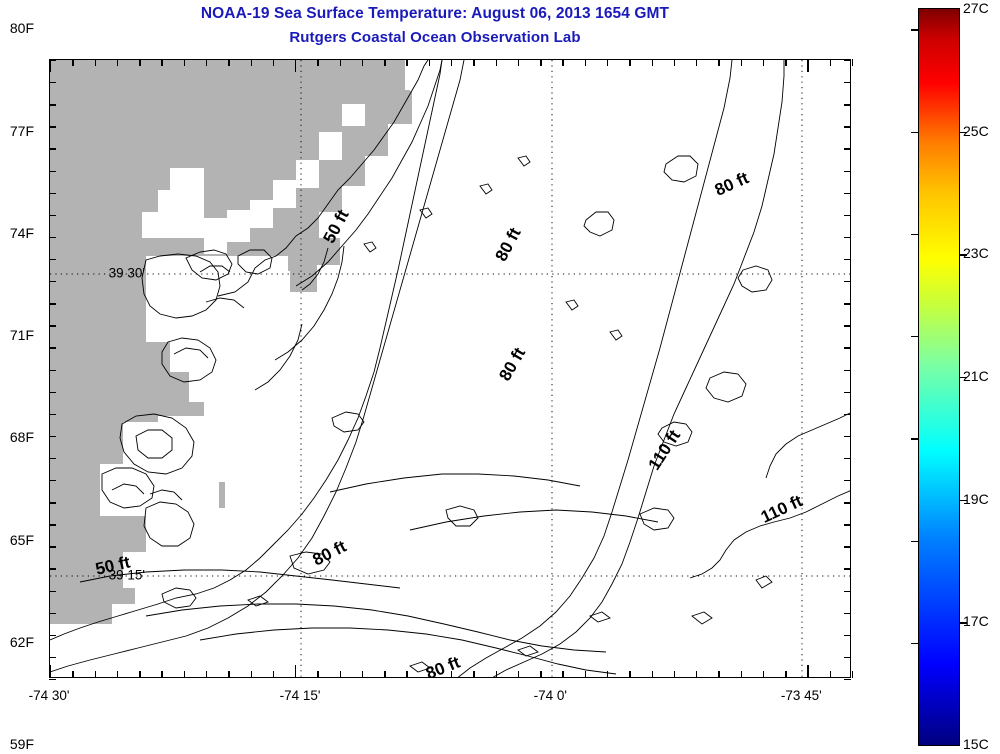 This screenshot has width=1000, height=754. Describe the element at coordinates (21, 539) in the screenshot. I see `colorbar-label-fahrenheit: 65F` at that location.